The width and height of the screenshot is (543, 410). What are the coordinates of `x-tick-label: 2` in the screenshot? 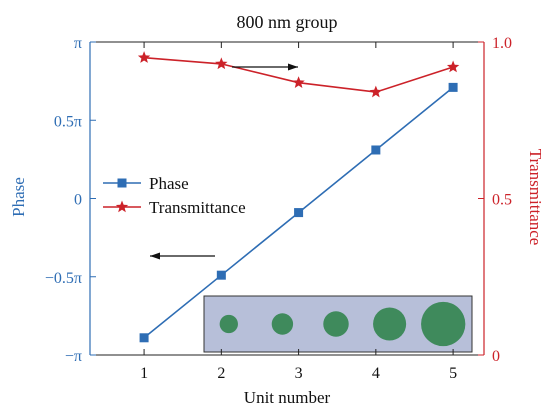 It's located at (221, 373).